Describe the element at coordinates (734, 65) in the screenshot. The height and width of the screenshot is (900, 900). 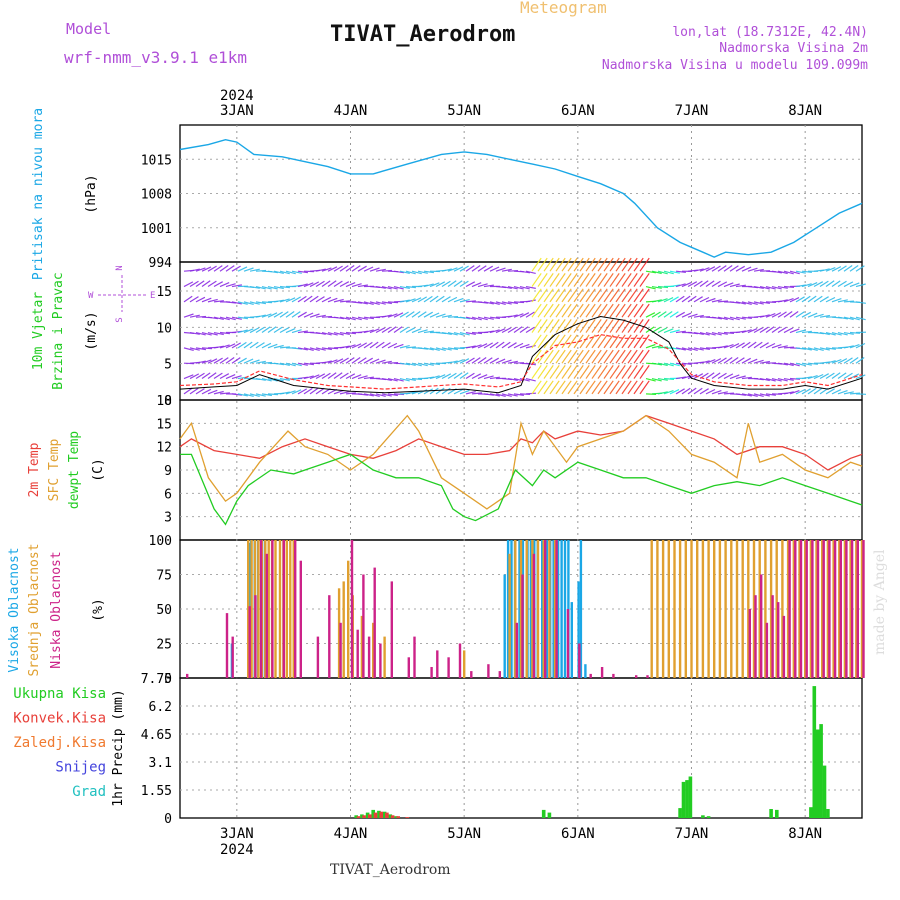
I see `model-elevation-label: Nadmorska Visina u modelu 109.099m` at that location.